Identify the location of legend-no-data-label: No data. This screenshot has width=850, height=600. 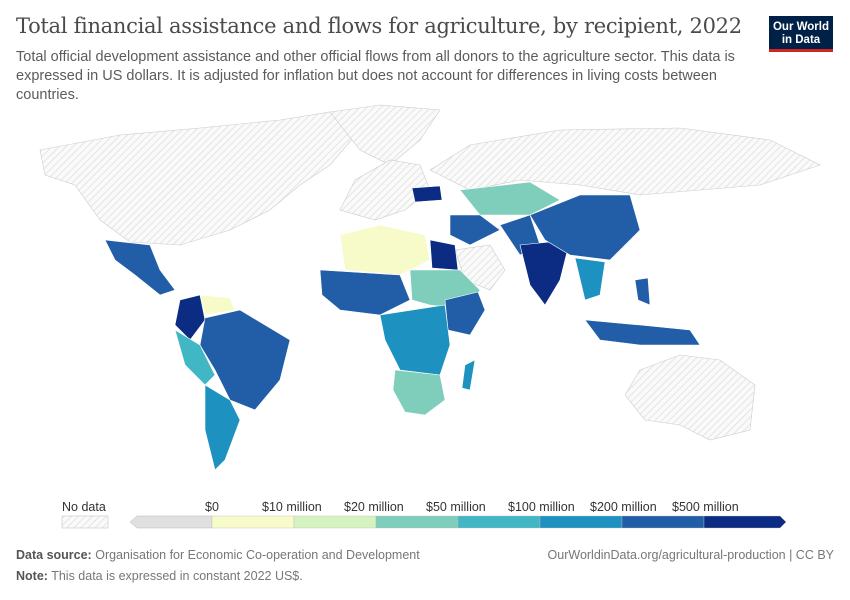
(84, 507).